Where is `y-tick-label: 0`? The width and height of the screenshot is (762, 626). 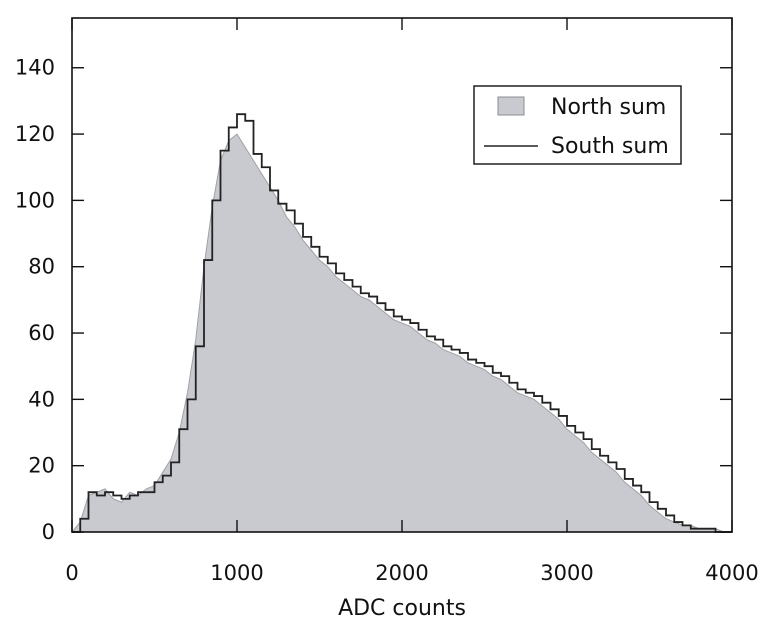 y-tick-label: 0 is located at coordinates (48, 532).